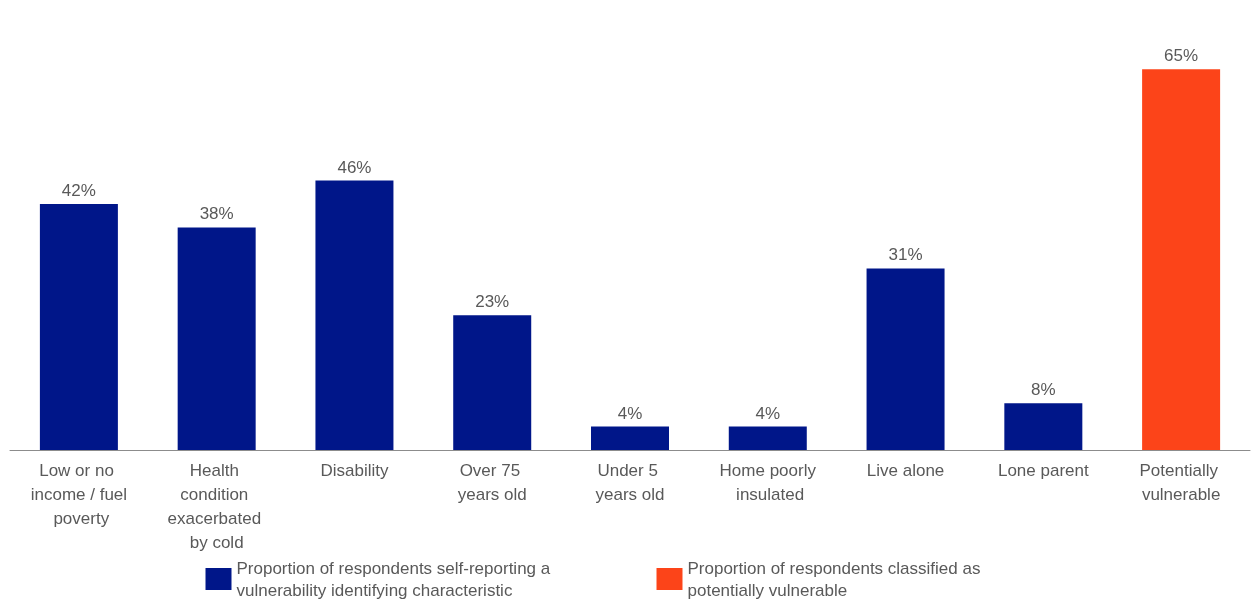 The width and height of the screenshot is (1253, 610). What do you see at coordinates (905, 470) in the screenshot?
I see `x-tick-label: Live alone` at bounding box center [905, 470].